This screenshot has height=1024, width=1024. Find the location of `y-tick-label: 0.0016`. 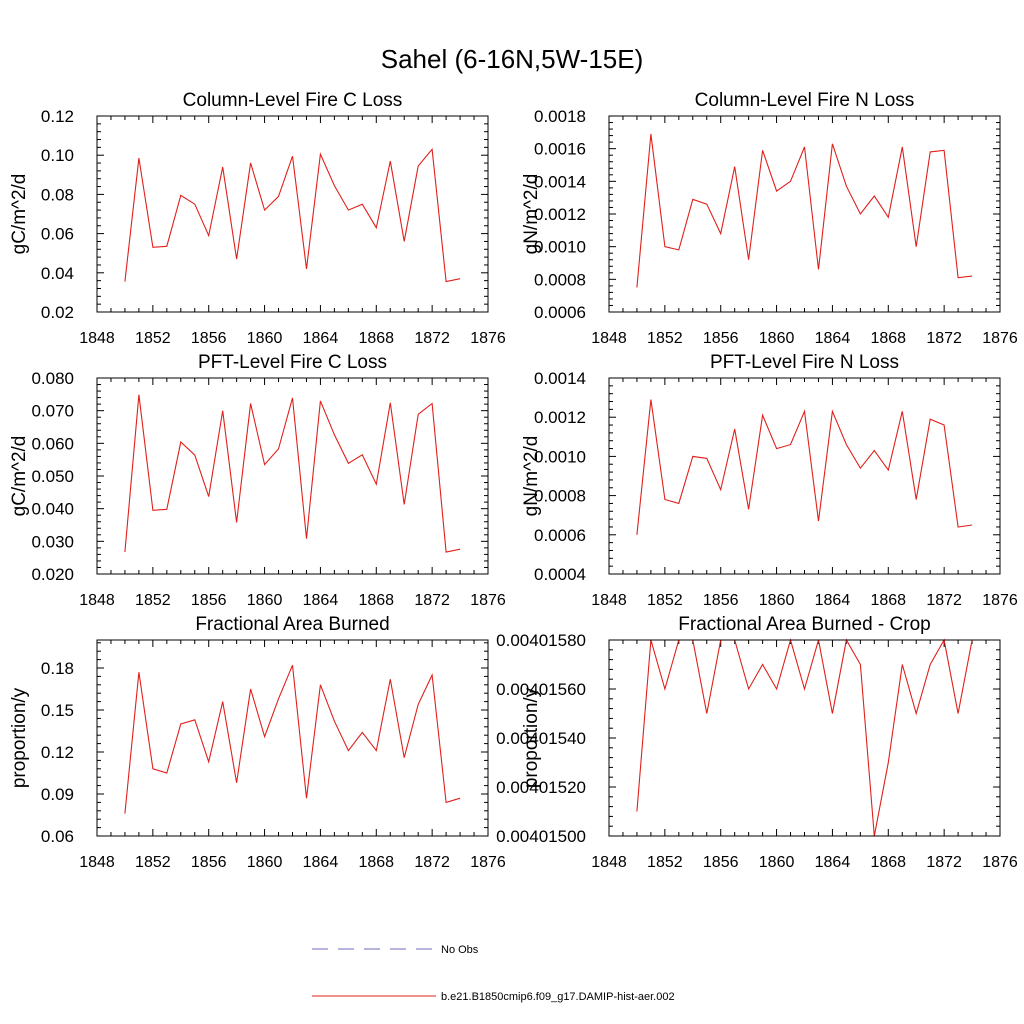

y-tick-label: 0.0016 is located at coordinates (560, 149).